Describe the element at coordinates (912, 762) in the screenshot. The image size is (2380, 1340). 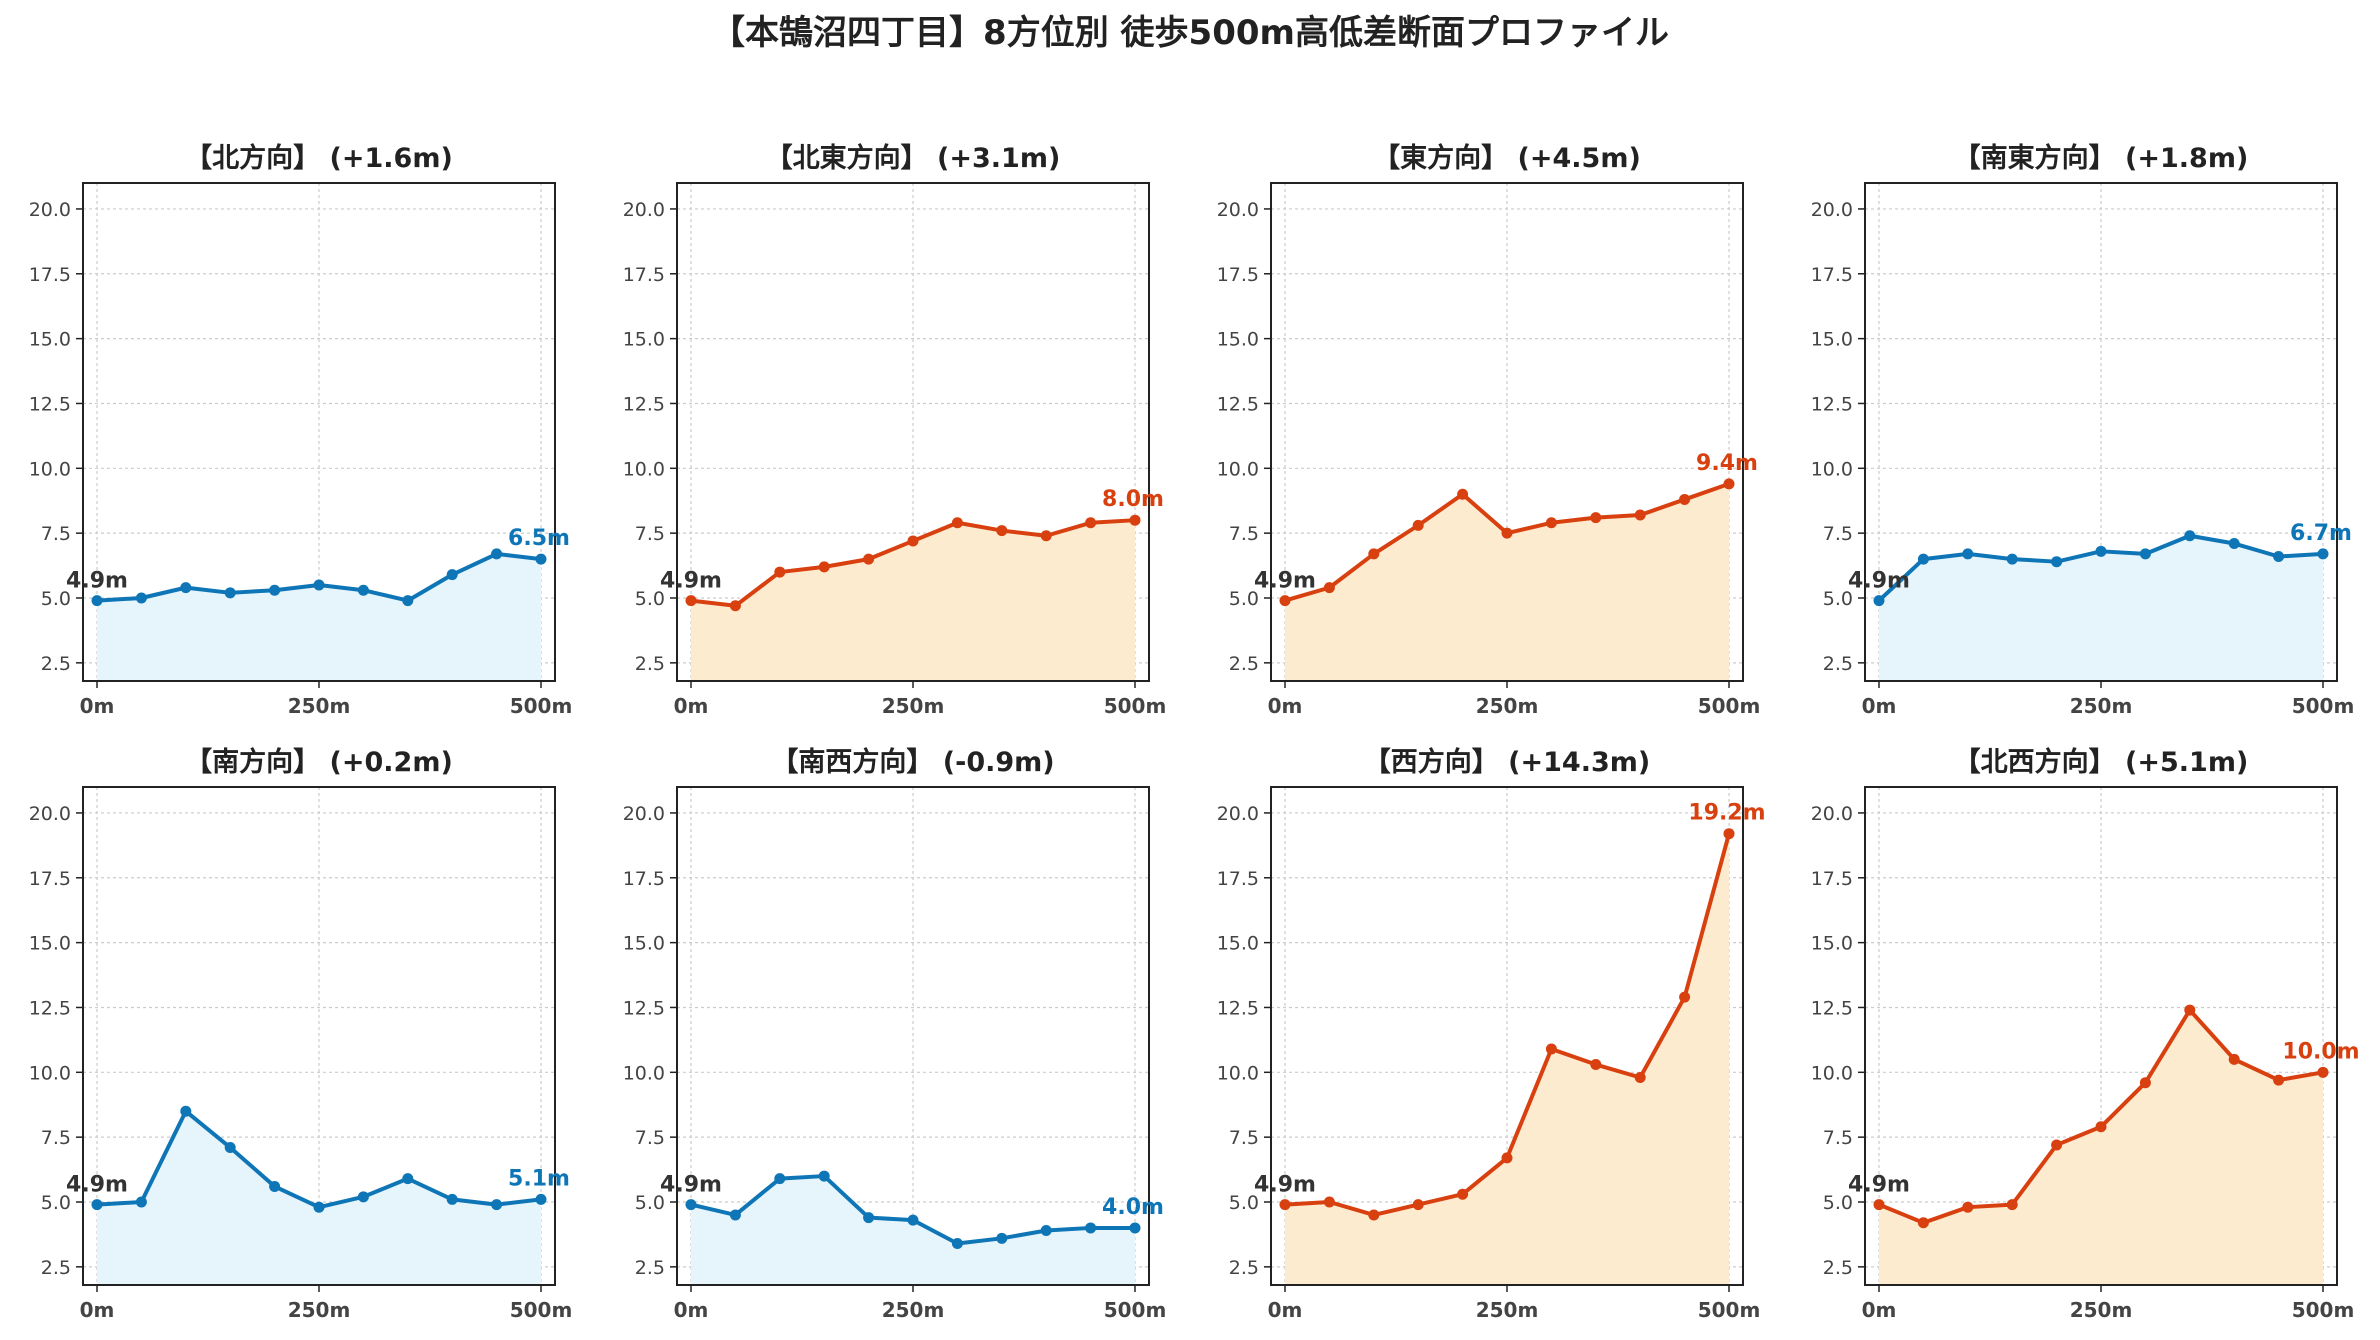
I see `panel-title: 【南西方向】 (-0.9m)` at that location.